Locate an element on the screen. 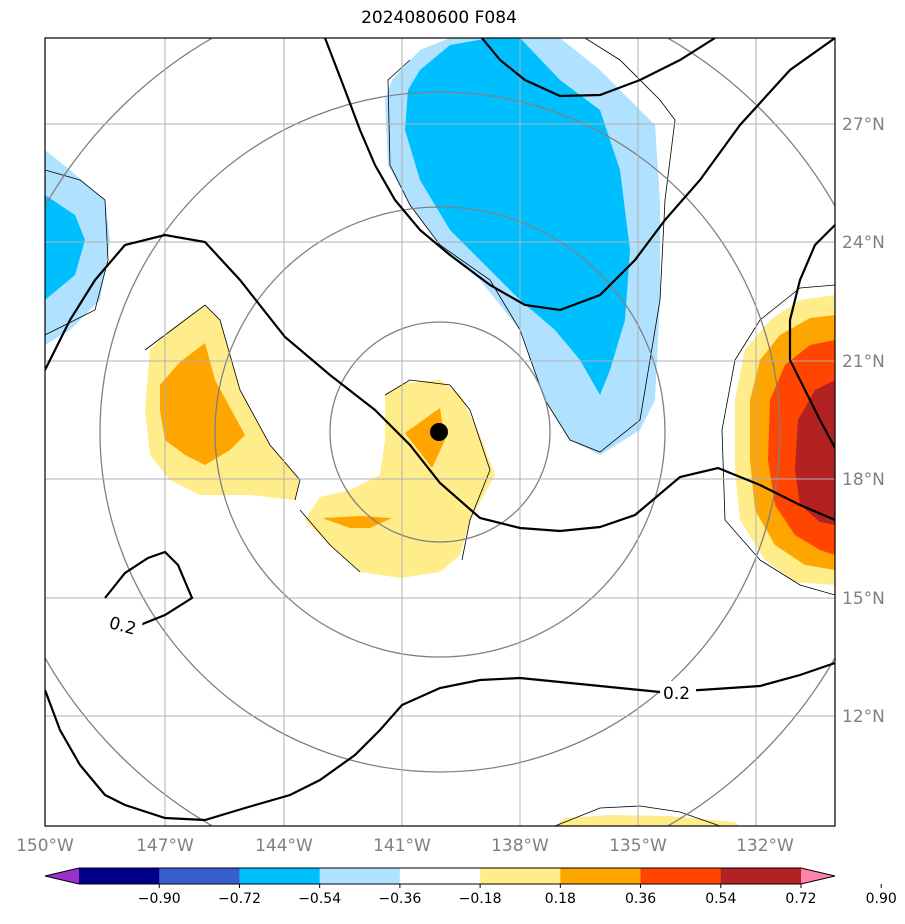 The width and height of the screenshot is (905, 924). lon-label: 138°W is located at coordinates (520, 846).